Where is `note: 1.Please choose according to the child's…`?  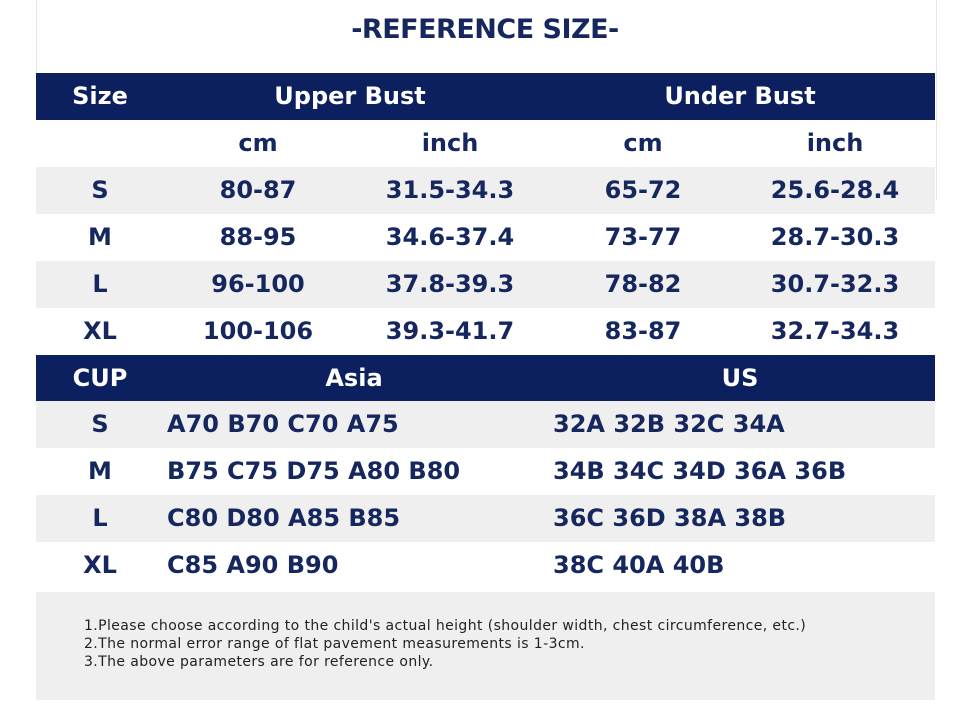 note: 1.Please choose according to the child's… is located at coordinates (445, 626).